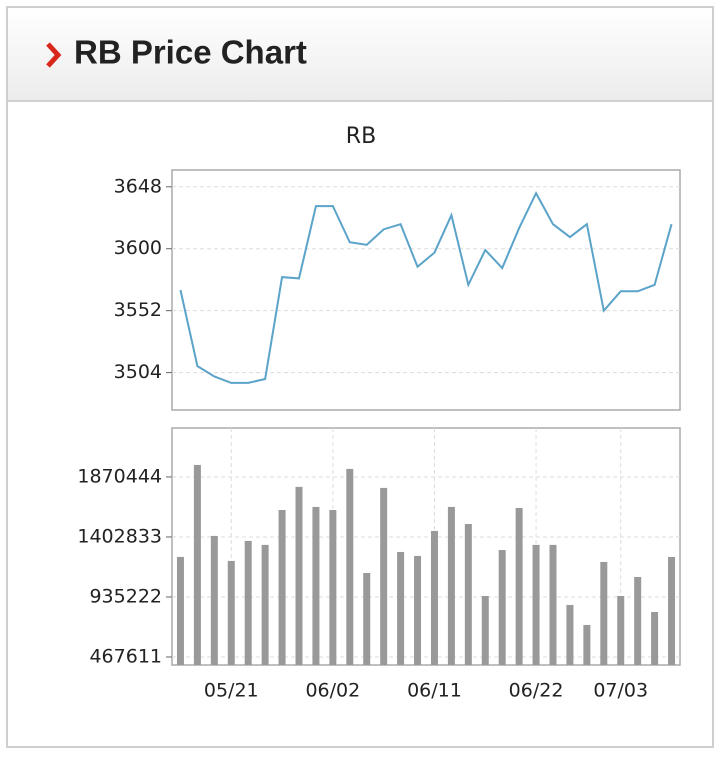 The height and width of the screenshot is (758, 720). What do you see at coordinates (190, 52) in the screenshot?
I see `header-title: RB Price Chart` at bounding box center [190, 52].